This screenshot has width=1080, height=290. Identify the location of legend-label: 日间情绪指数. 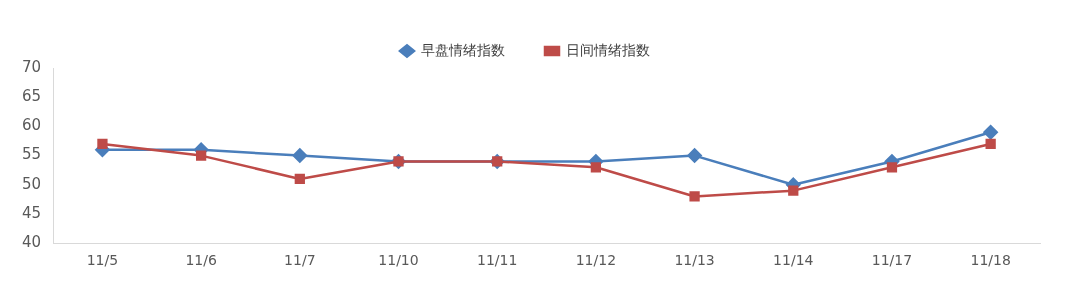
(608, 49).